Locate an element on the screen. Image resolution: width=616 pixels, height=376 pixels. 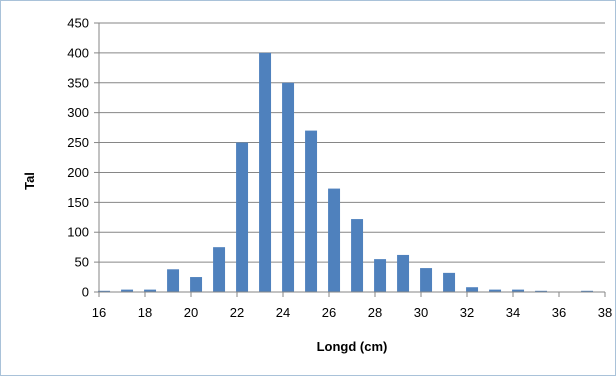
y-tick-label: 450 is located at coordinates (78, 23).